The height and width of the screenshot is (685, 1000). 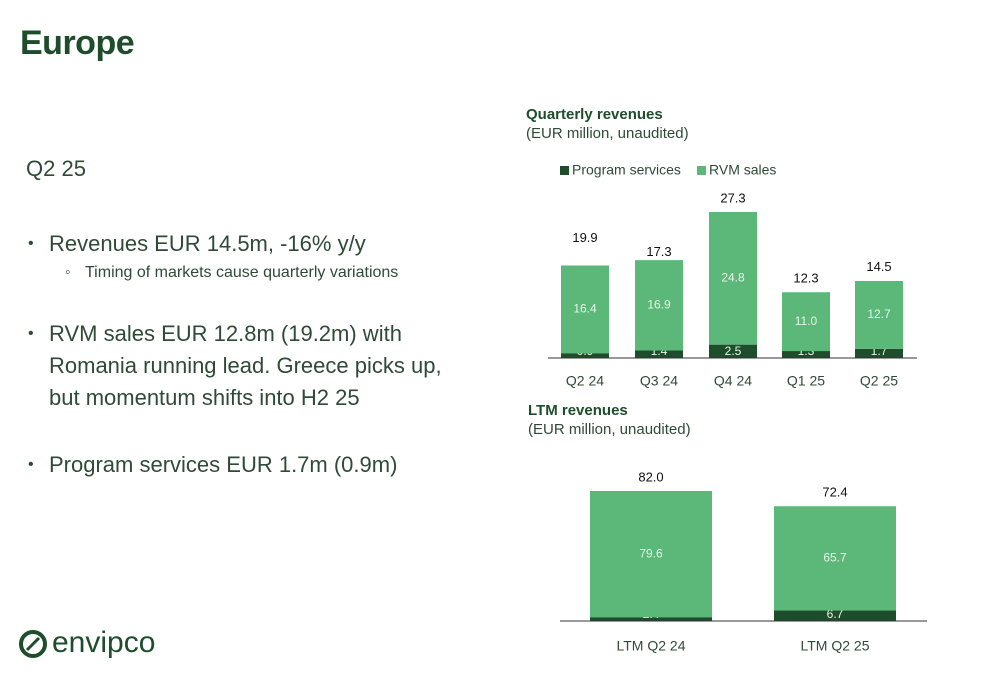 What do you see at coordinates (103, 642) in the screenshot?
I see `logo-text: envipco` at bounding box center [103, 642].